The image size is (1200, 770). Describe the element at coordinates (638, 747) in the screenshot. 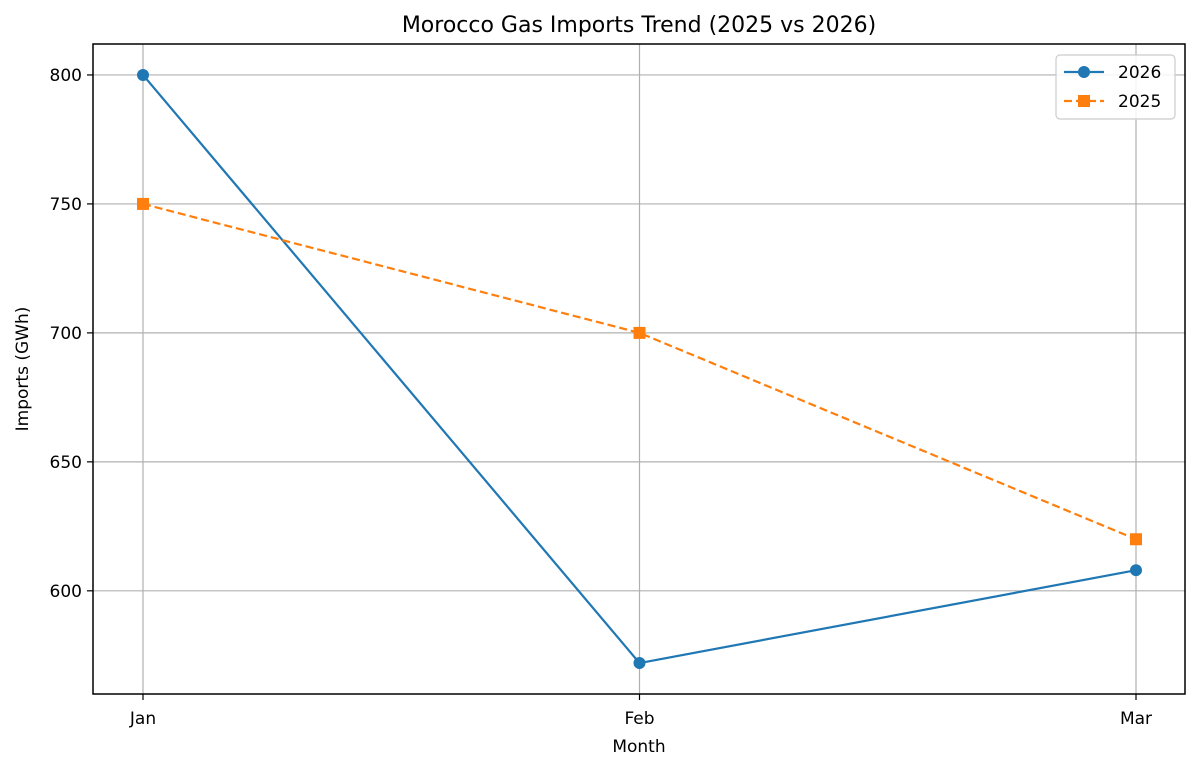

I see `x-axis-label: Month` at that location.